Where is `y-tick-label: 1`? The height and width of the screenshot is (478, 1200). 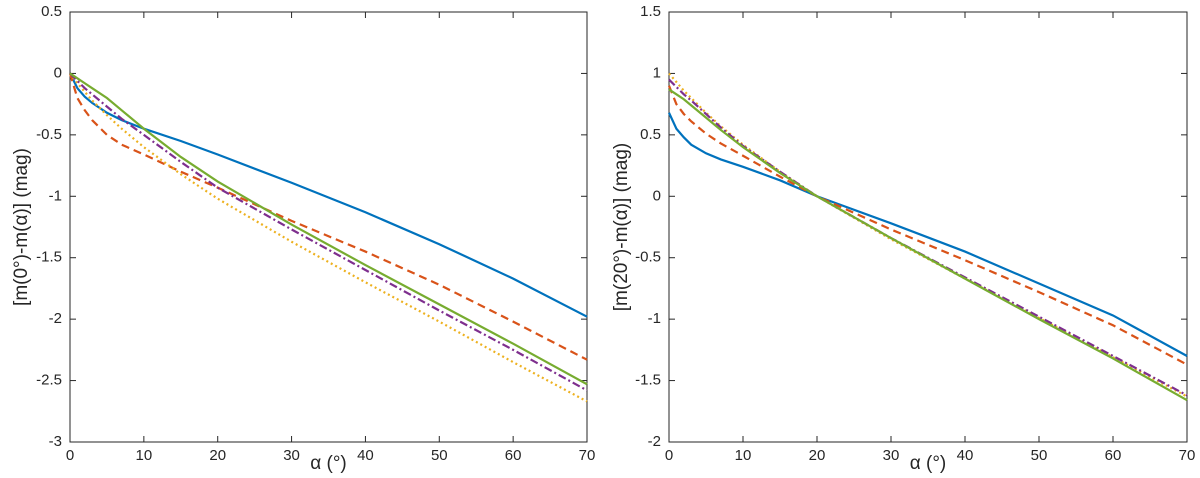
y-tick-label: 1 is located at coordinates (657, 72).